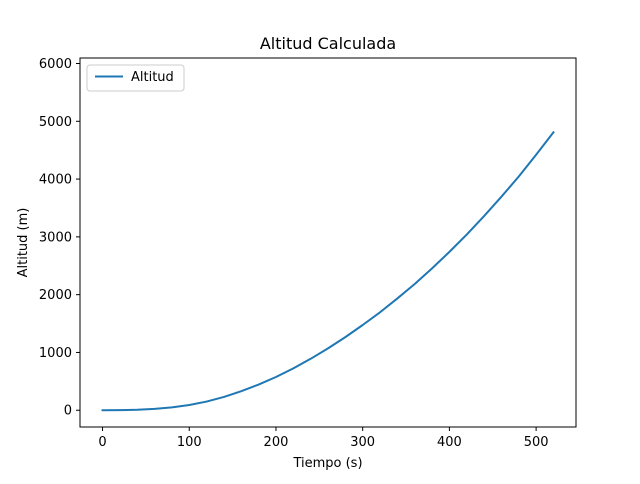  Describe the element at coordinates (55, 122) in the screenshot. I see `y-tick-label: 5000` at that location.